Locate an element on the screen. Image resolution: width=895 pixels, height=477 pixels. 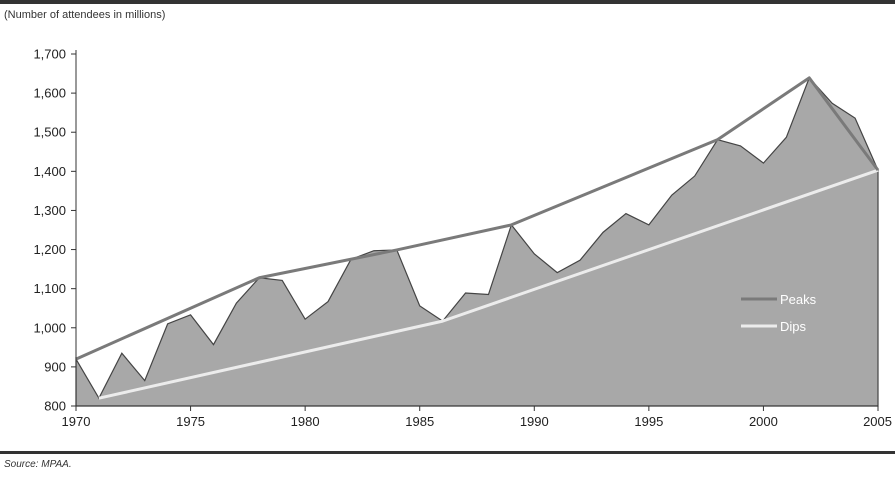
chart-subtitle: (Number of attendees in millions) is located at coordinates (85, 15).